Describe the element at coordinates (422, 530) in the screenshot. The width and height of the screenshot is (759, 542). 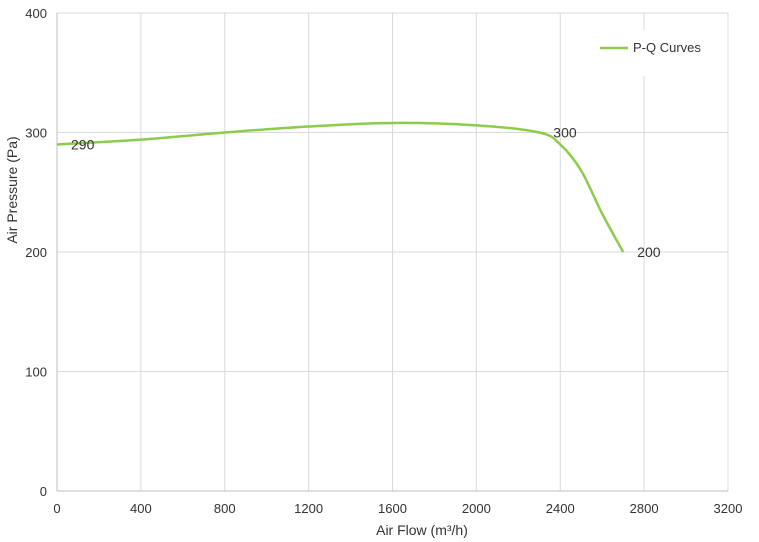
I see `x-axis-title: Air Flow (m³/h)` at that location.